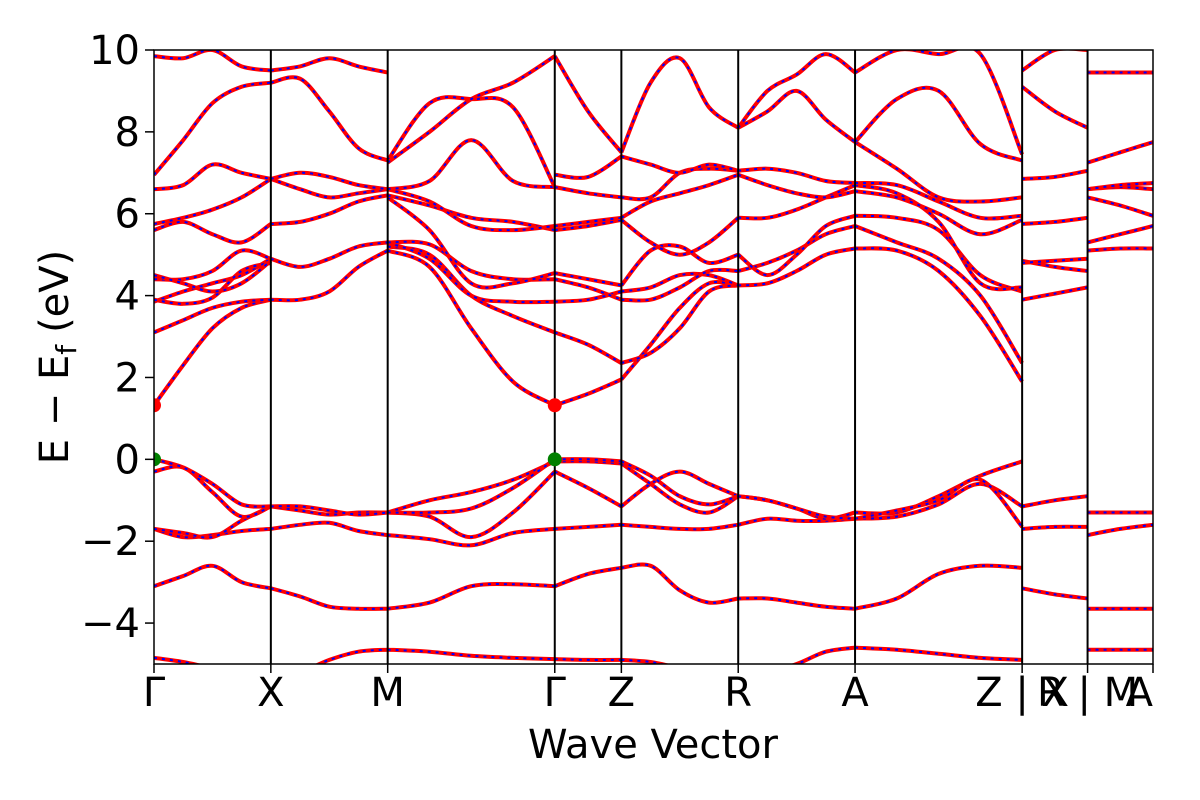  Describe the element at coordinates (55, 410) in the screenshot. I see `y-axis-label-main: E − E` at that location.